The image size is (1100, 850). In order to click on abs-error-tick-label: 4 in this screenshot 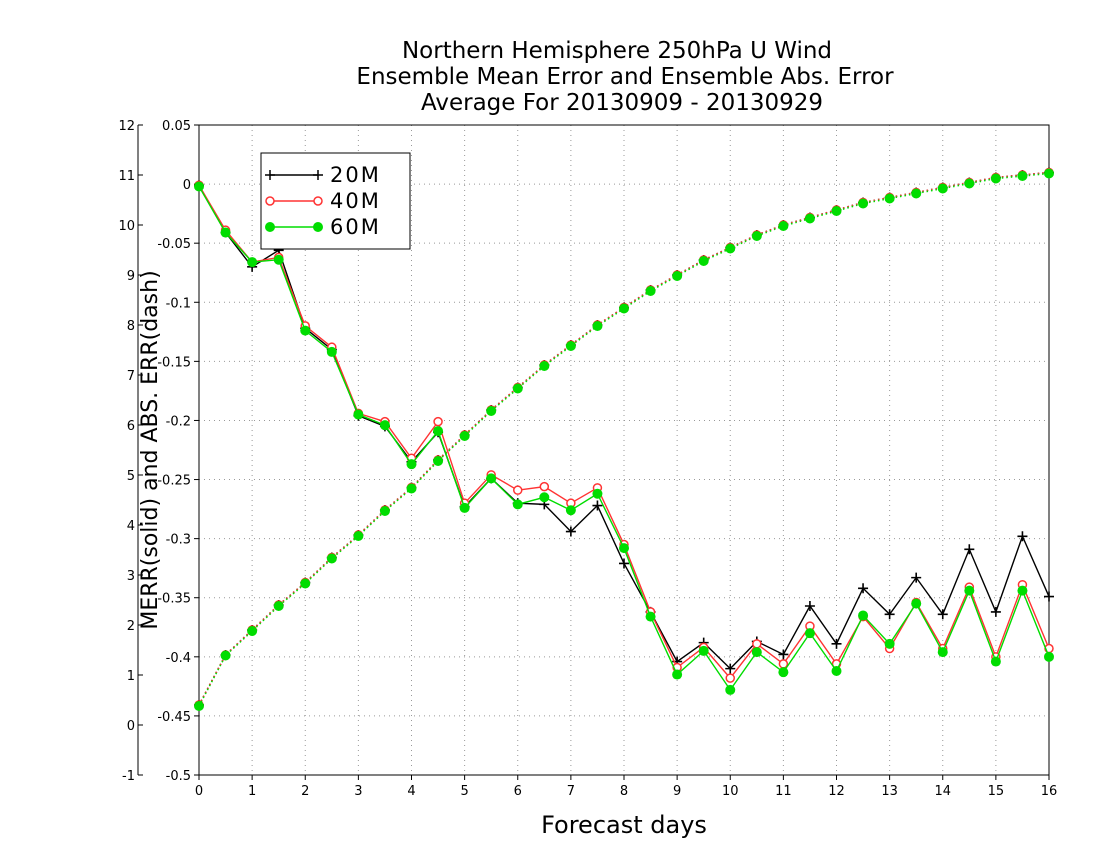, I will do `click(131, 526)`.